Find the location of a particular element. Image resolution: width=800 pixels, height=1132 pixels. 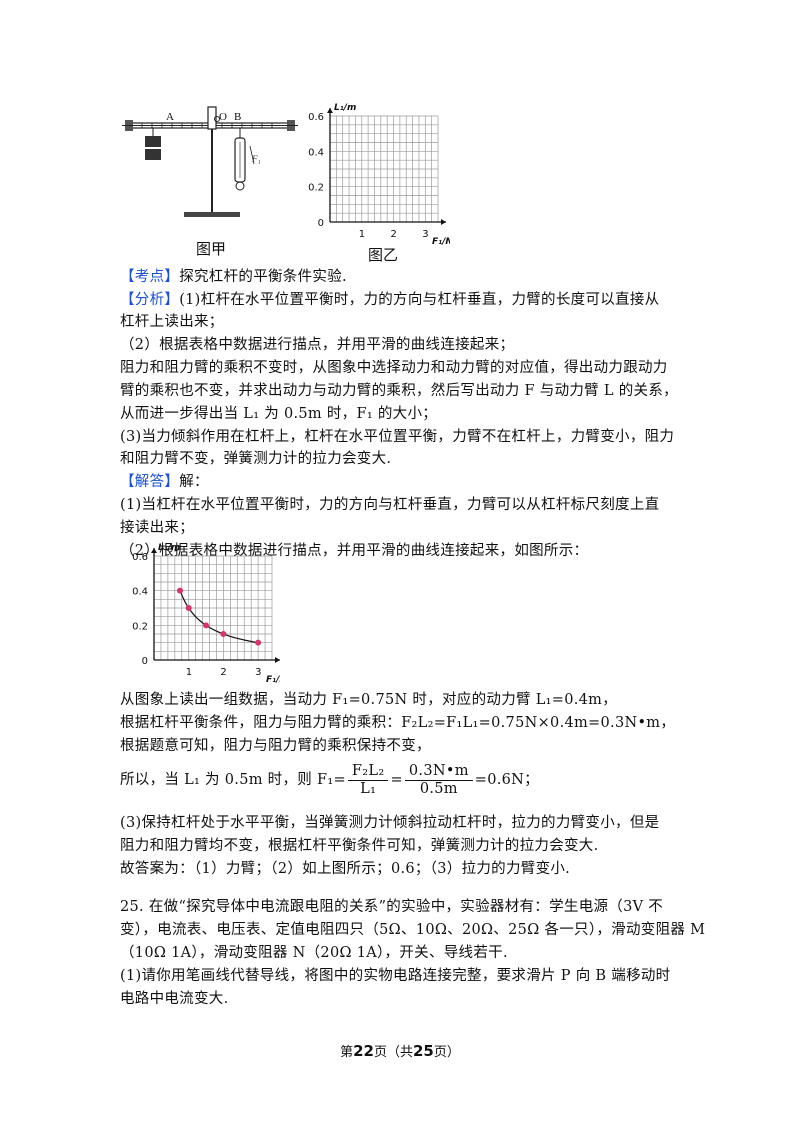

footer-mid: 页（共 is located at coordinates (393, 1052).